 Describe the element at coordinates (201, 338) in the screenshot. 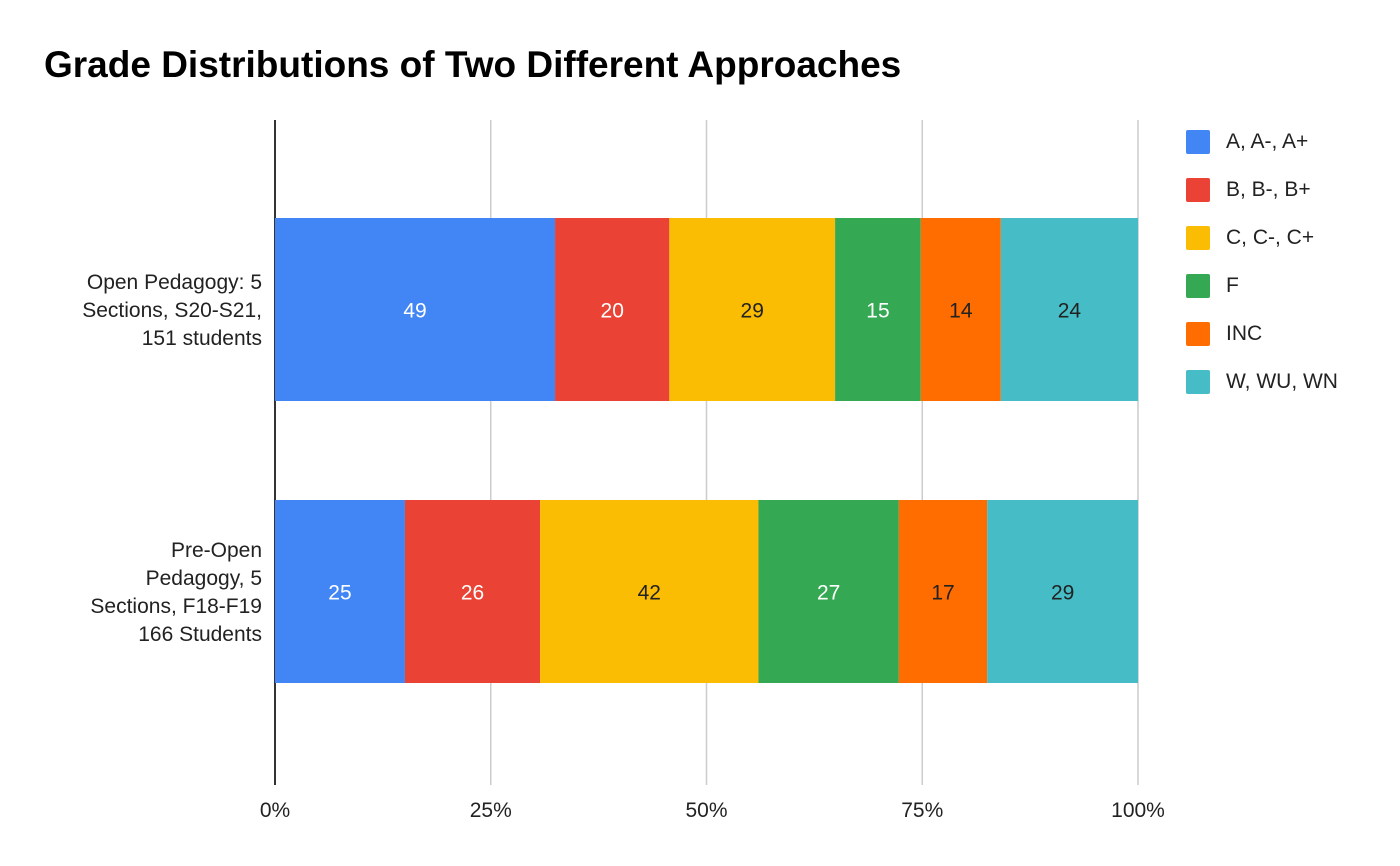

I see `category-label-line: 151 students` at that location.